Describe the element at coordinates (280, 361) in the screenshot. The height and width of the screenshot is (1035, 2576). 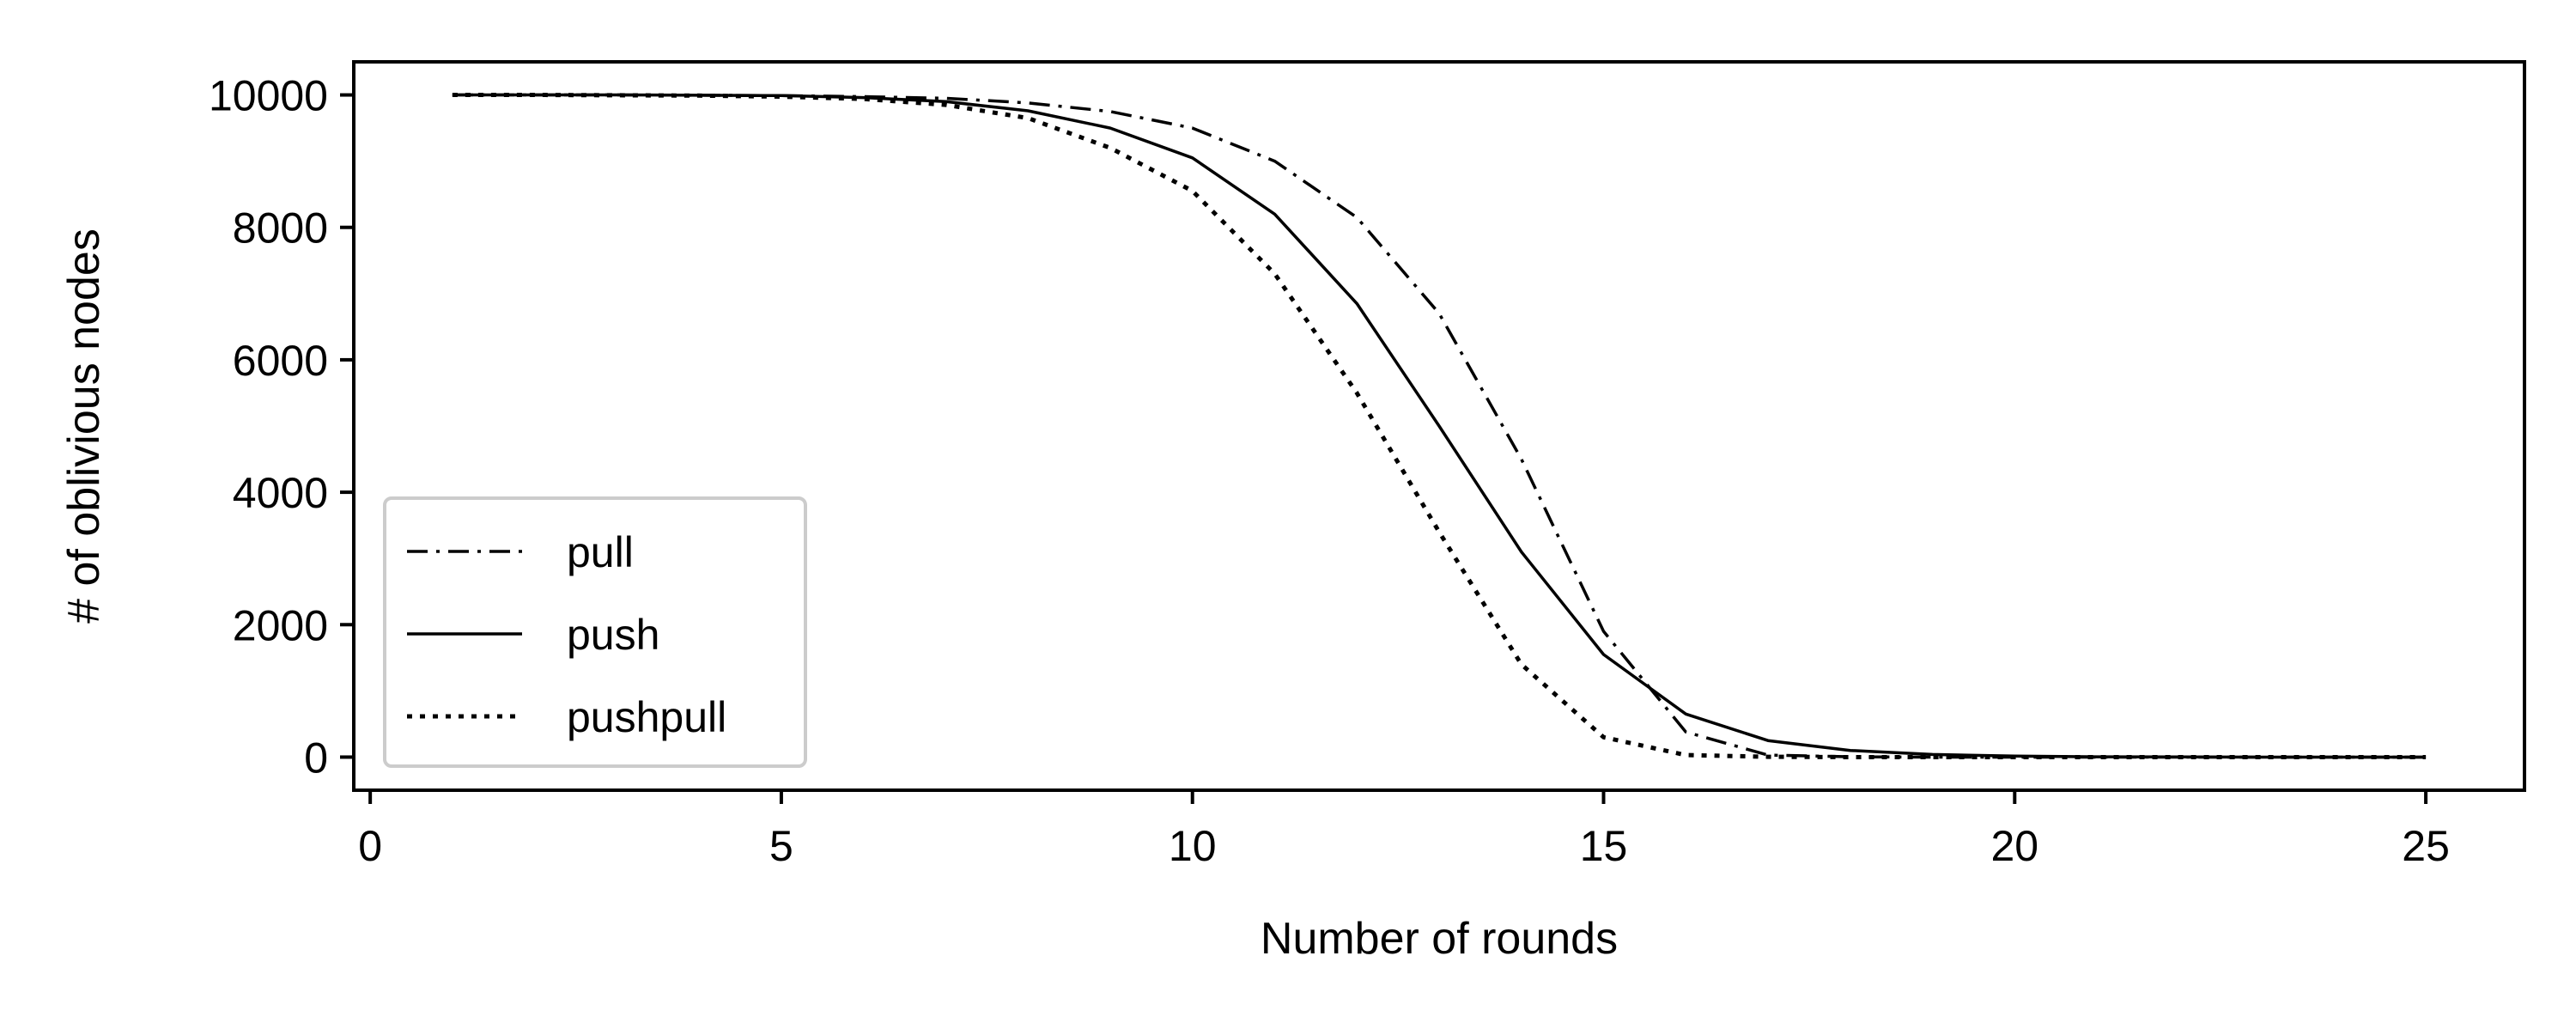
I see `y-tick-label: 6000` at that location.